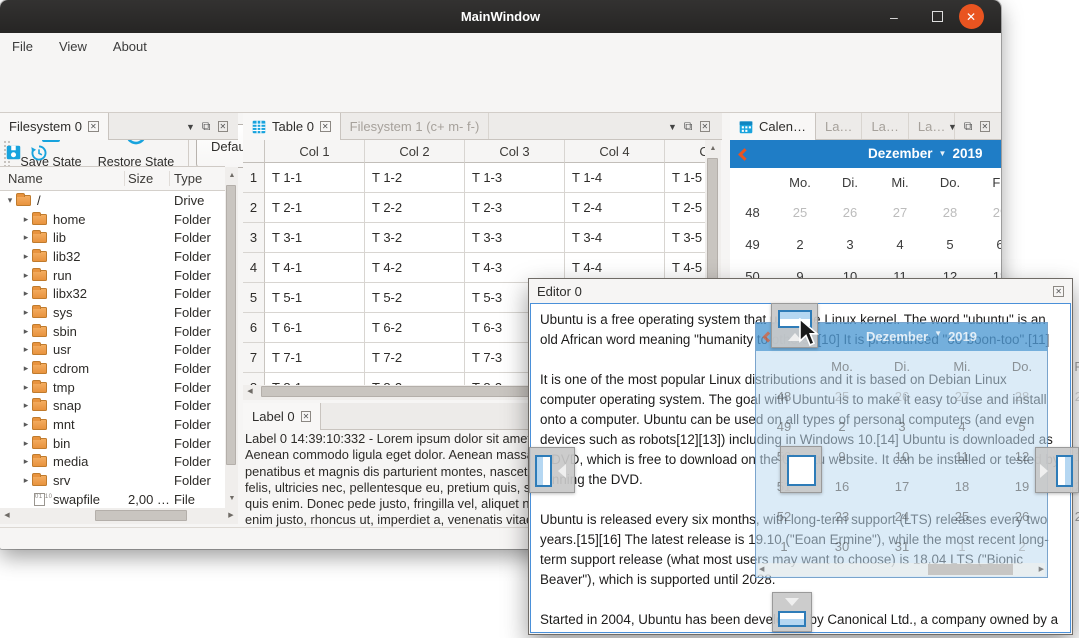  I want to click on table-cell: T 4-2, so click(415, 268).